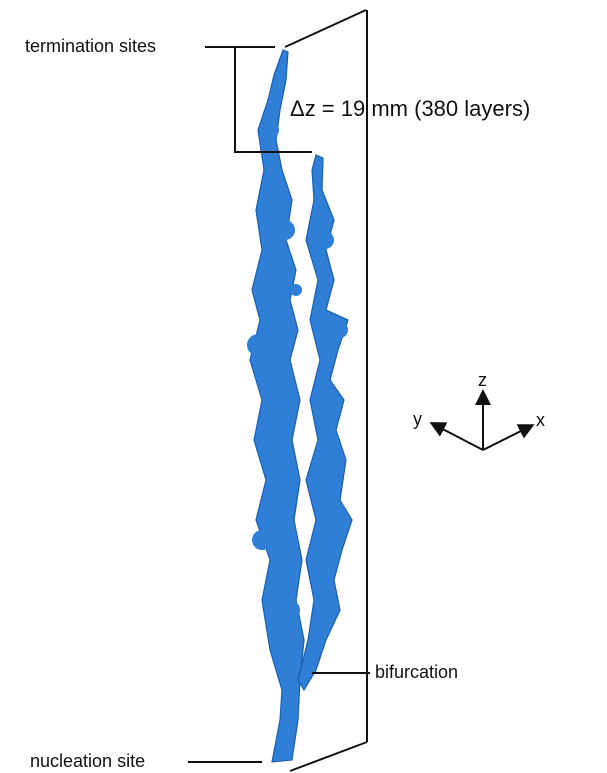 This screenshot has height=773, width=607. I want to click on height-label: Δz = 19 mm (380 layers), so click(410, 108).